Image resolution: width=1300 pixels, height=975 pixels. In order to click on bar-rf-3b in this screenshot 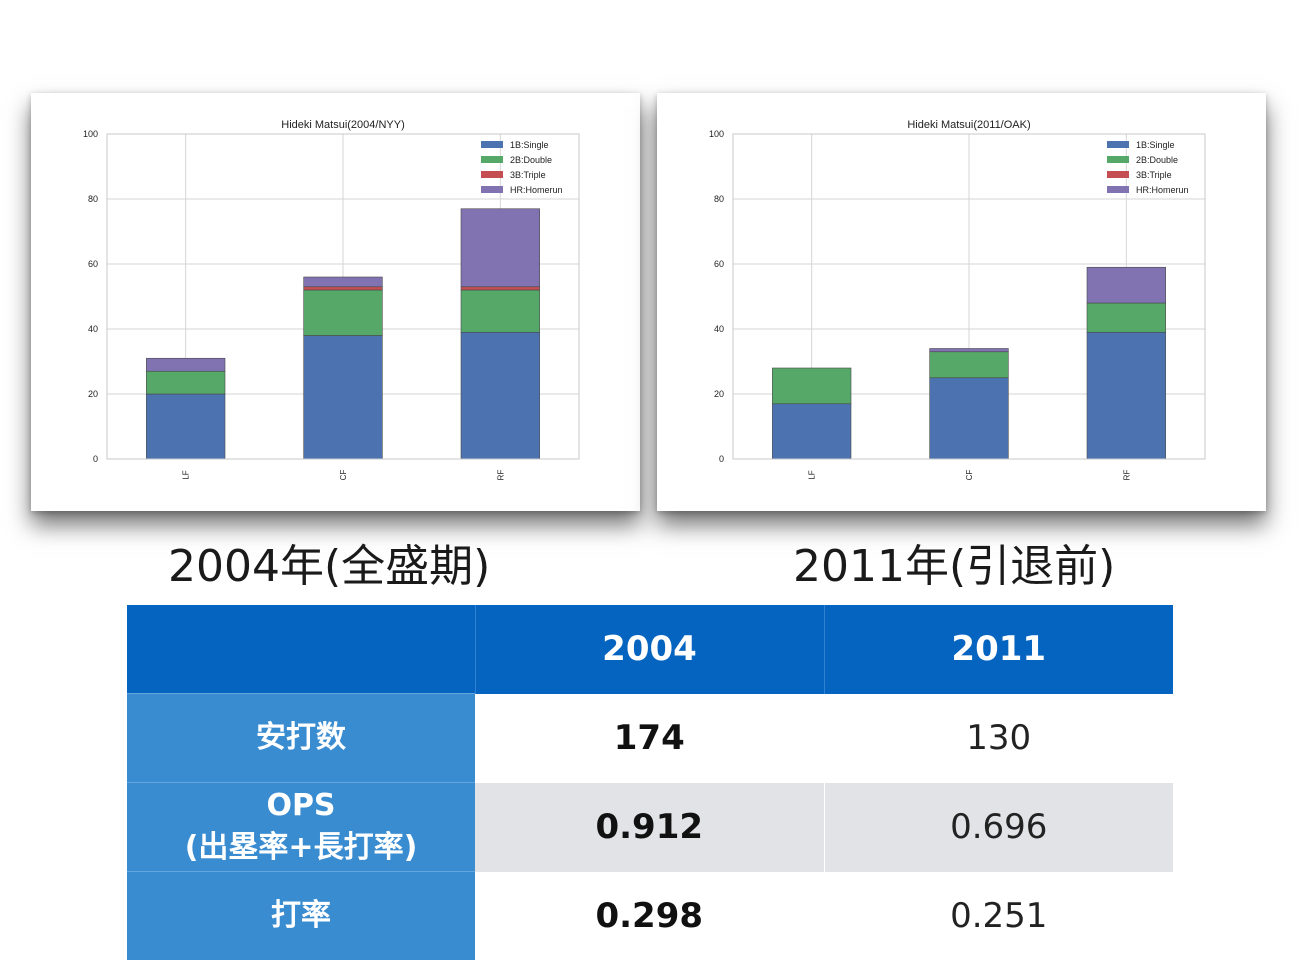, I will do `click(500, 288)`.